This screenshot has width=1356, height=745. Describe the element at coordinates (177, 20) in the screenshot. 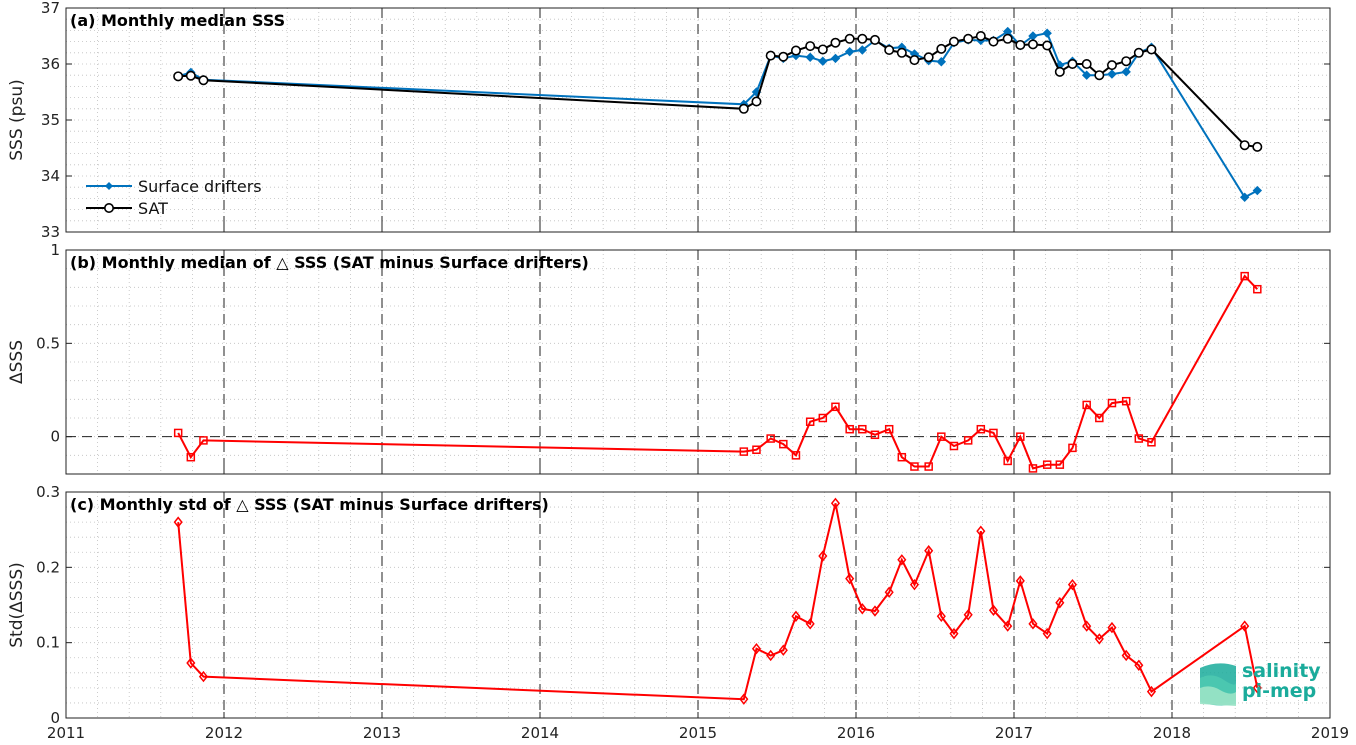

I see `panel-title: (a) Monthly median SSS` at that location.